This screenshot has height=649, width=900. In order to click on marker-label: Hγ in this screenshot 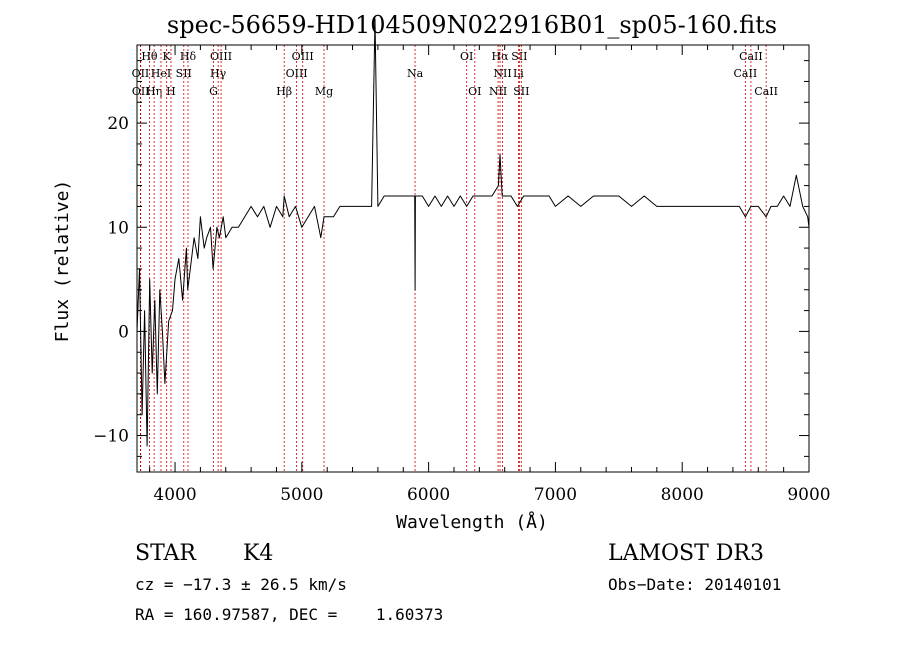, I will do `click(218, 73)`.